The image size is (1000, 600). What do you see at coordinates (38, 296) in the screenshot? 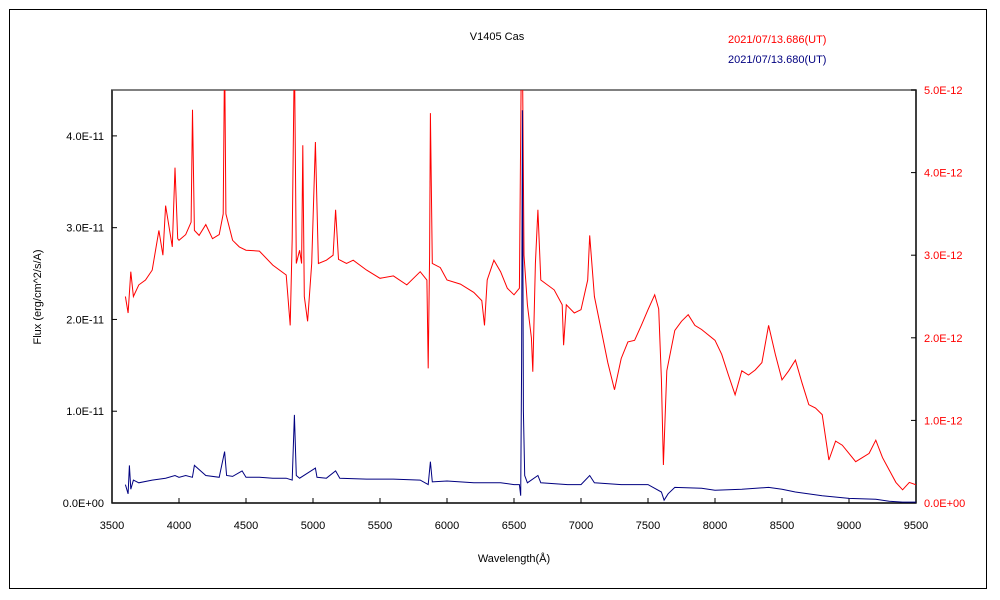
I see `y-axis-label: Flux (erg/cm^2/s/A)` at bounding box center [38, 296].